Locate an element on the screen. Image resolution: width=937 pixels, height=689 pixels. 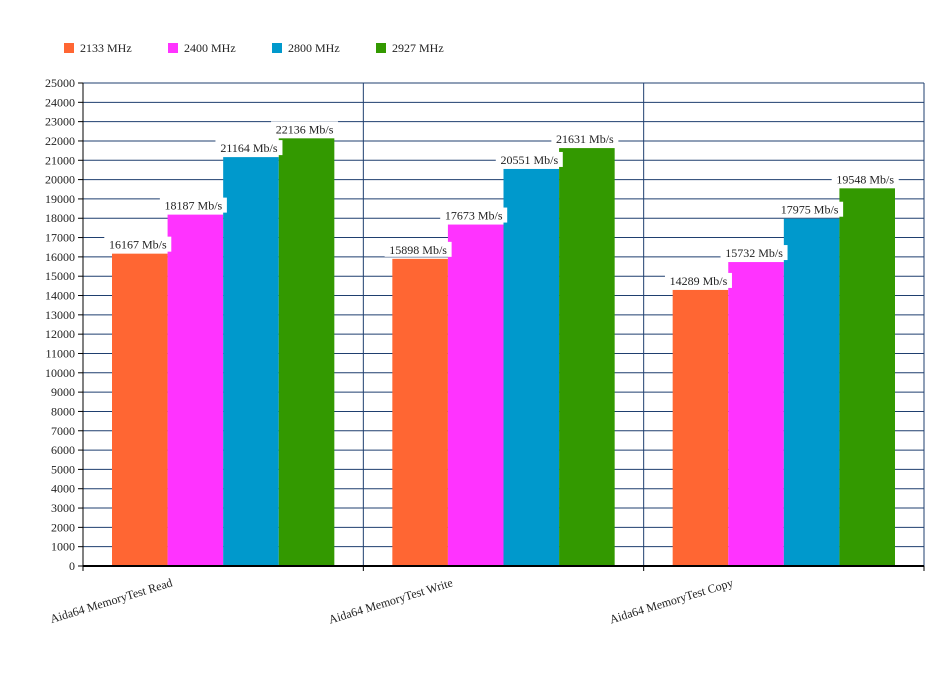
data-label: 15732 Mb/s is located at coordinates (754, 253).